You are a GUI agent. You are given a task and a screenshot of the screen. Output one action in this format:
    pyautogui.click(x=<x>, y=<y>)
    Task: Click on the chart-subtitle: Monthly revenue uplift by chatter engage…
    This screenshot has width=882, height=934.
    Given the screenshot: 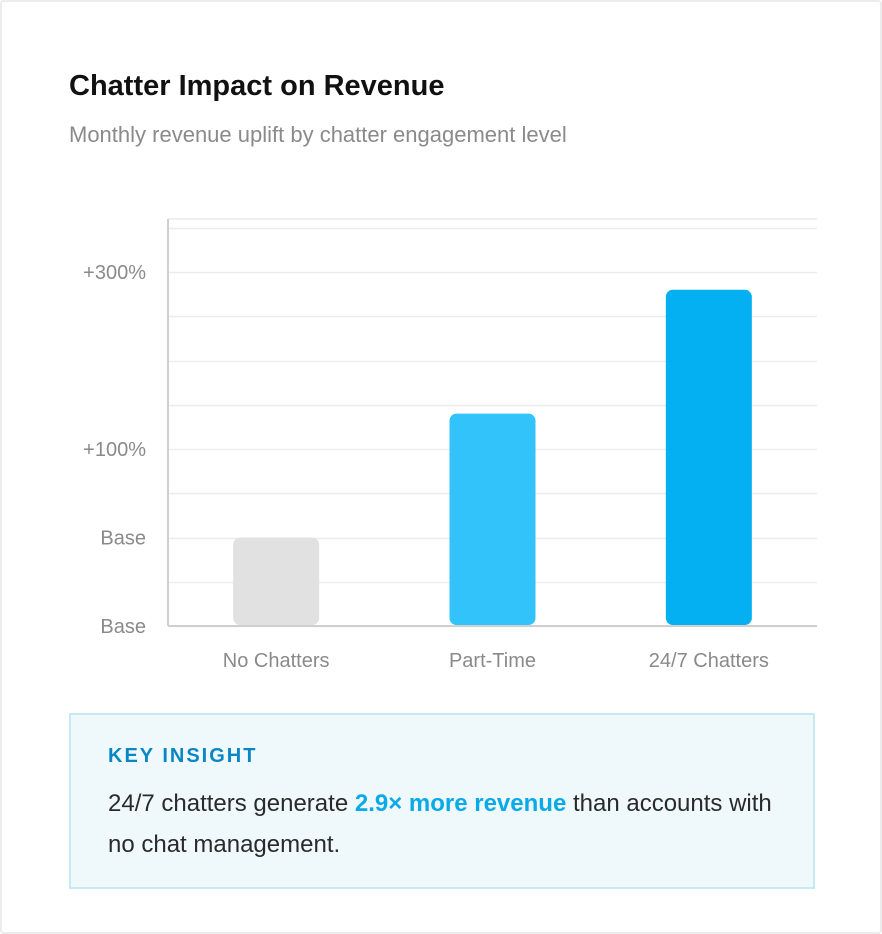 What is the action you would take?
    pyautogui.click(x=318, y=134)
    